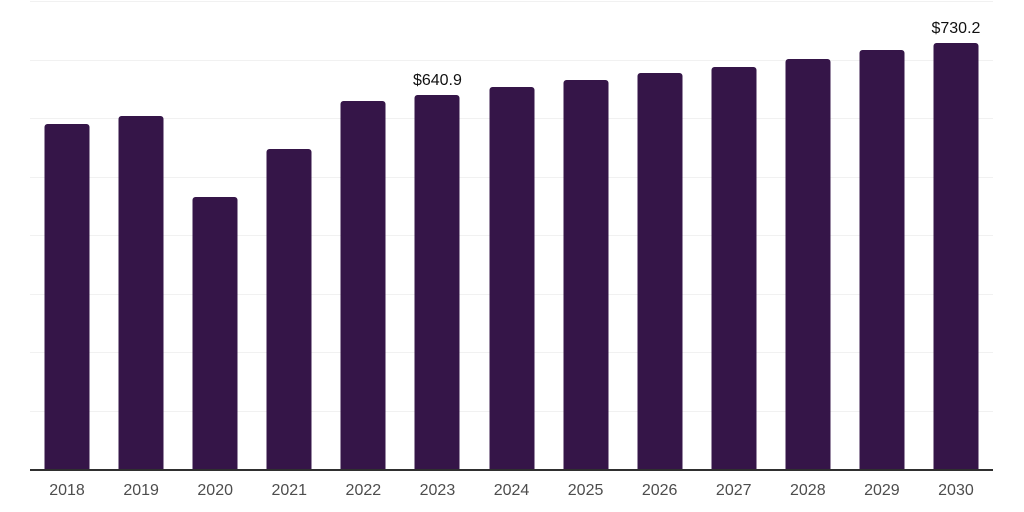 This screenshot has width=1024, height=512. What do you see at coordinates (437, 282) in the screenshot?
I see `bar-2023` at bounding box center [437, 282].